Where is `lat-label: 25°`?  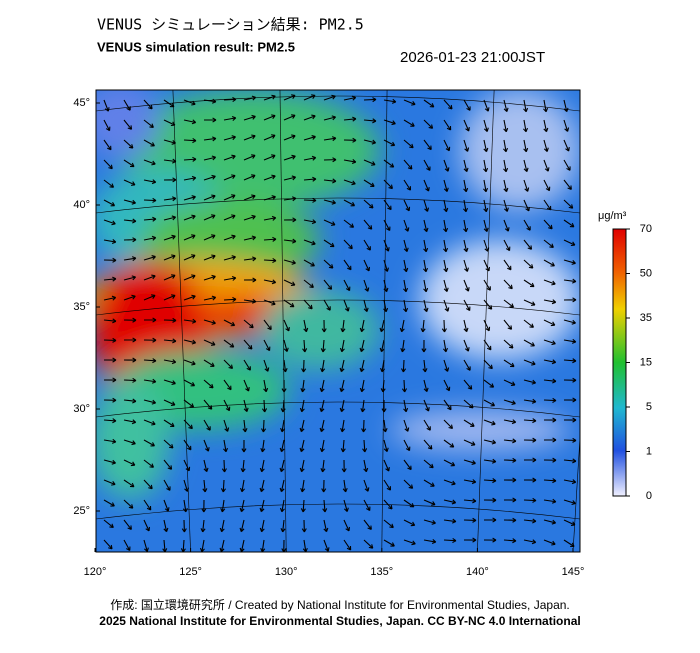
lat-label: 25° is located at coordinates (81, 511).